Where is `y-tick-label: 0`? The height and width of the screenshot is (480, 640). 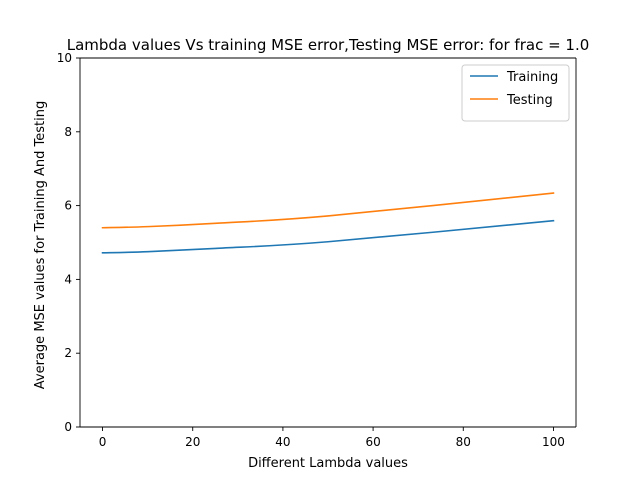
y-tick-label: 0 is located at coordinates (68, 427).